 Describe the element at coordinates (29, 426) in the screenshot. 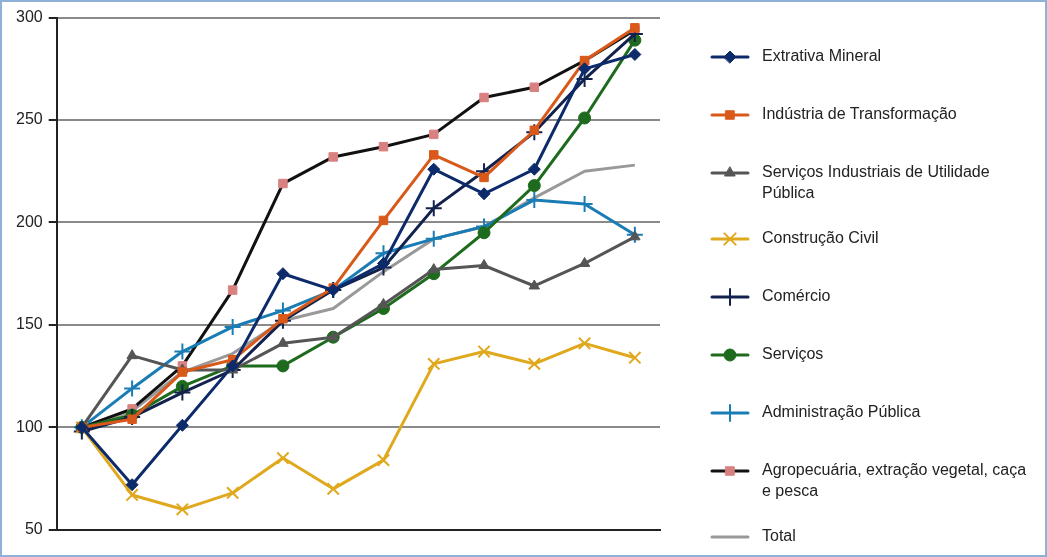

I see `y-tick-label: 100` at that location.